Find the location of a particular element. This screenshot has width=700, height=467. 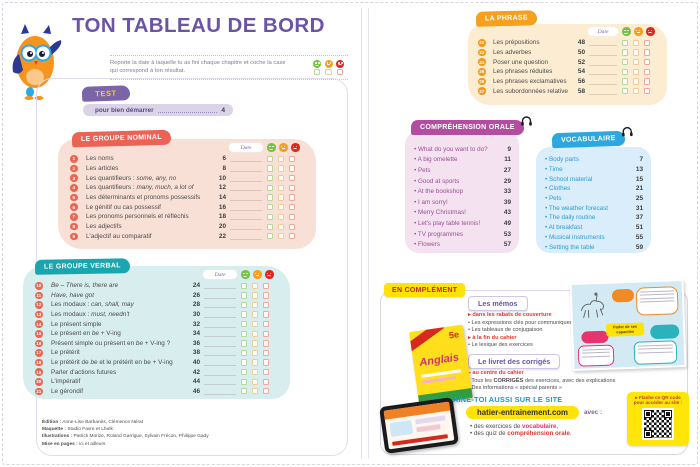

website-url-link: hatier-entrainement.com is located at coordinates (522, 412).